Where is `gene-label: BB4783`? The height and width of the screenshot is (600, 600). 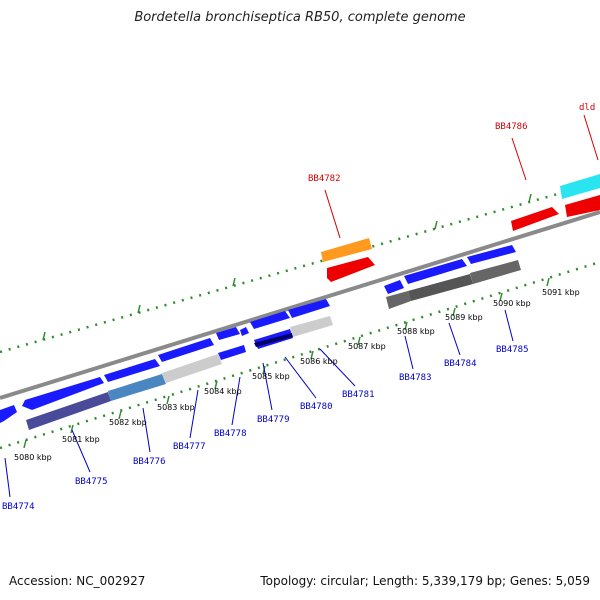 gene-label: BB4783 is located at coordinates (415, 378).